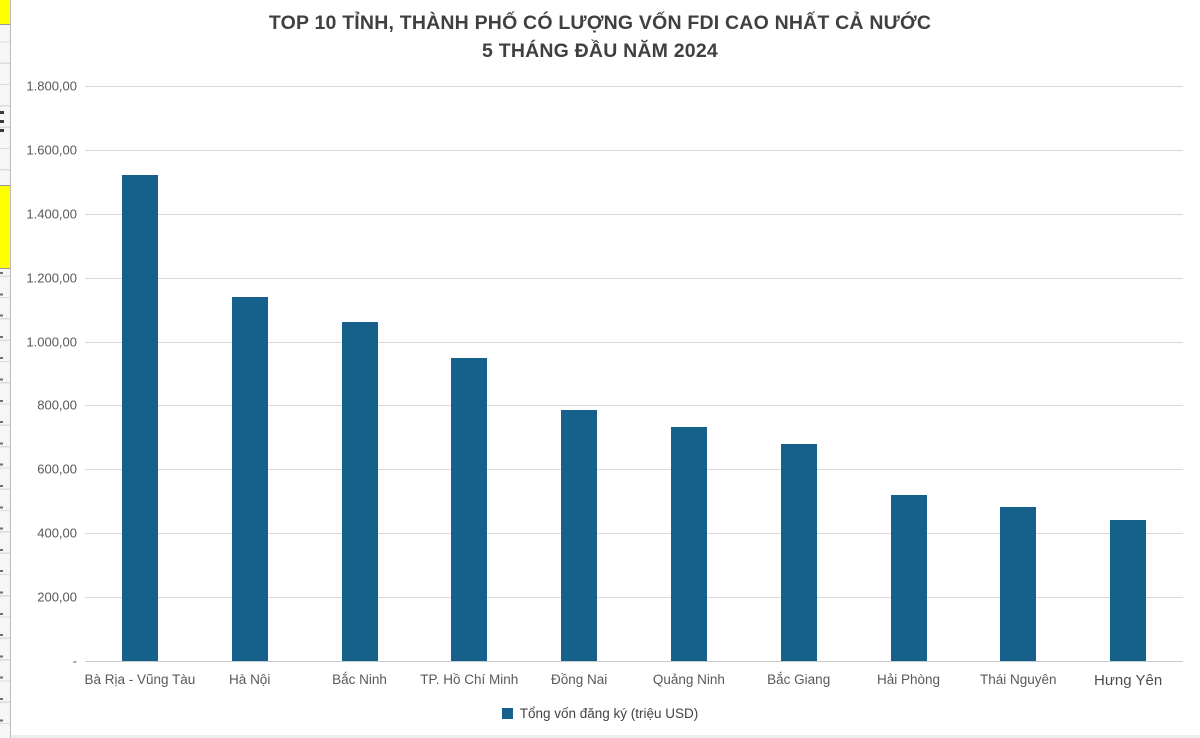 The image size is (1200, 738). What do you see at coordinates (139, 418) in the screenshot?
I see `bar-Bà Rịa - Vũng Tàu` at bounding box center [139, 418].